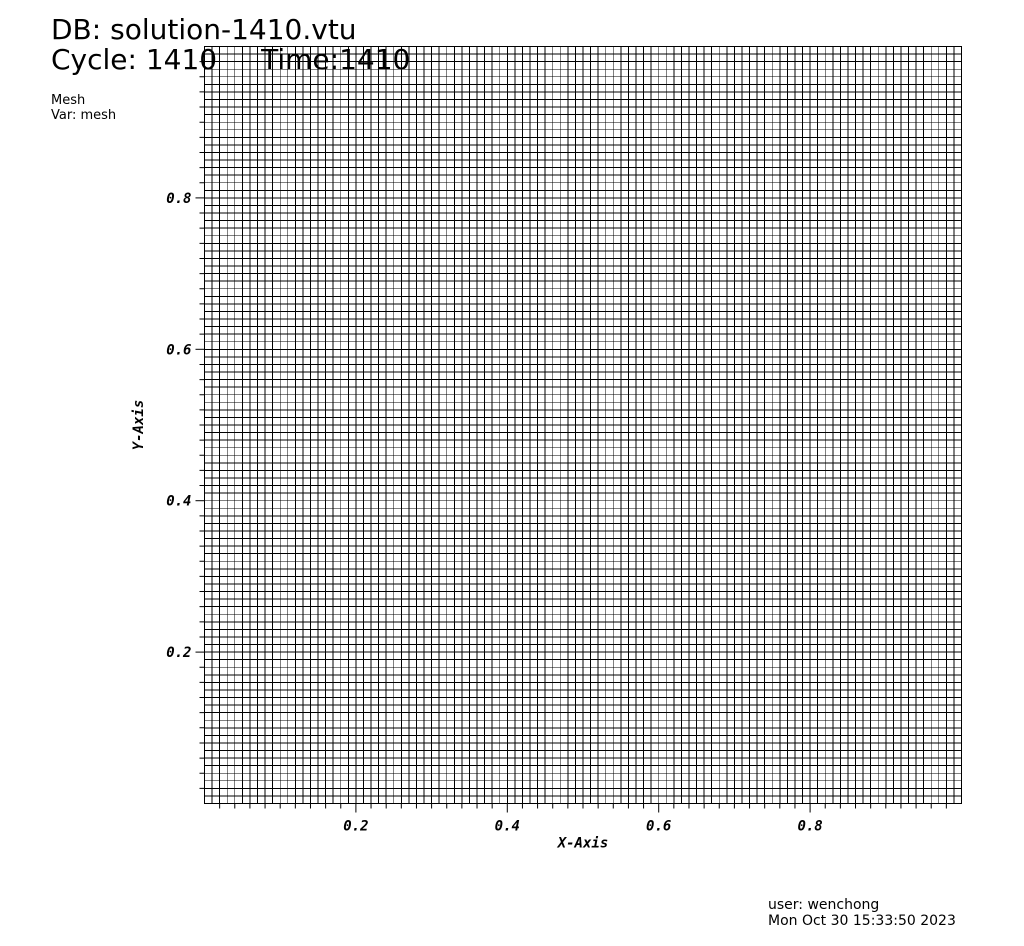  Describe the element at coordinates (824, 905) in the screenshot. I see `user-label: user: wenchong` at that location.